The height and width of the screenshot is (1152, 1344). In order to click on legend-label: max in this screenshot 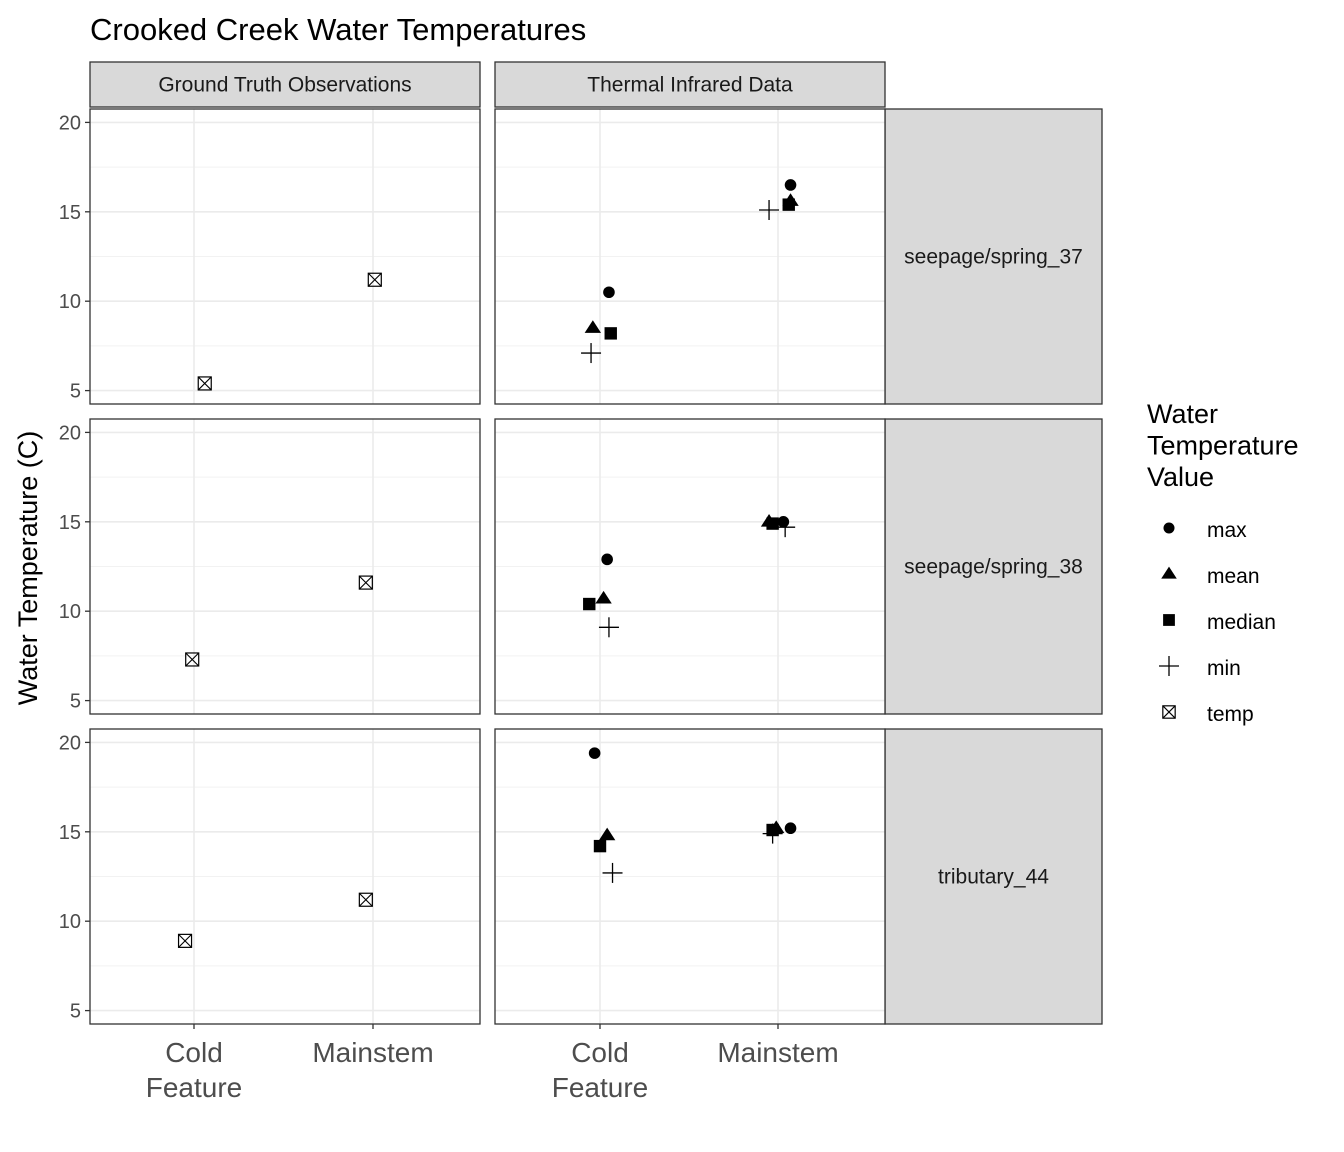, I will do `click(1227, 530)`.